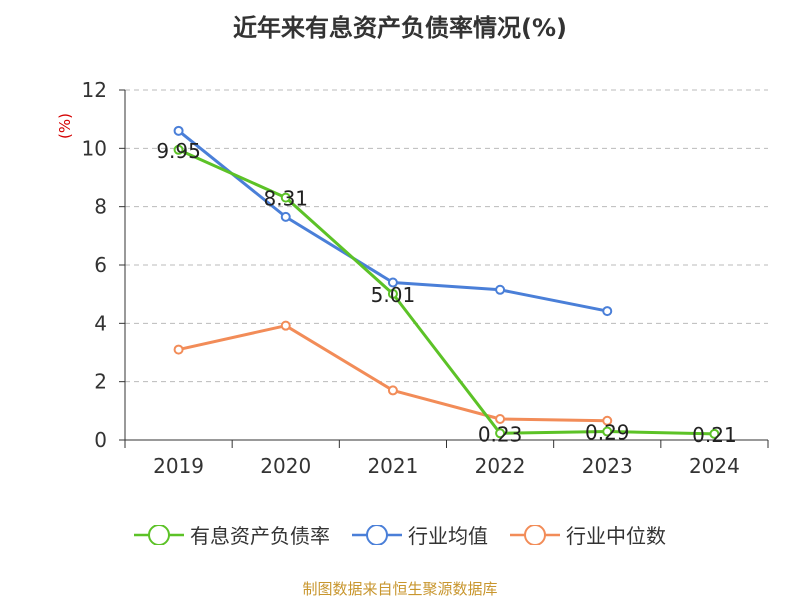  I want to click on y-tick-label: 6, so click(100, 265).